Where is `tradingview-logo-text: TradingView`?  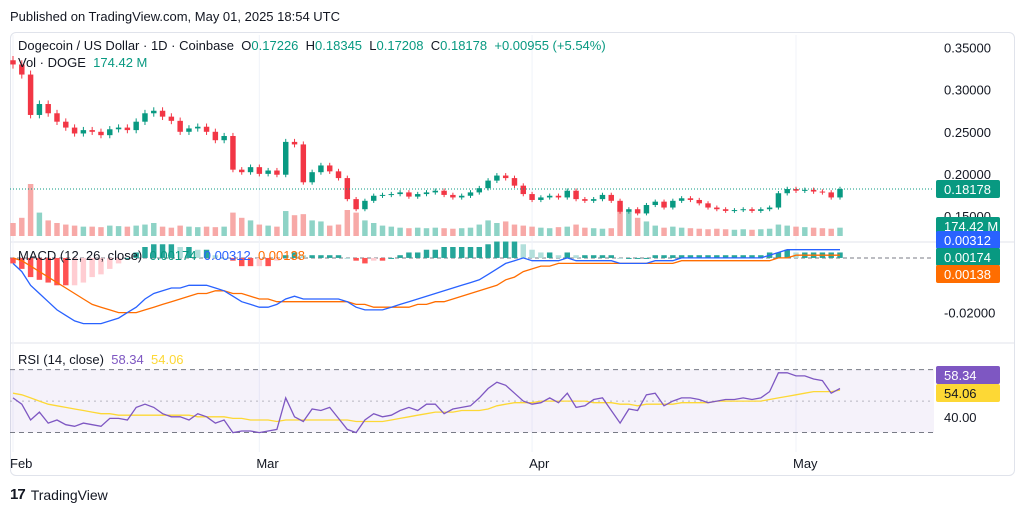
tradingview-logo-text: TradingView is located at coordinates (69, 494).